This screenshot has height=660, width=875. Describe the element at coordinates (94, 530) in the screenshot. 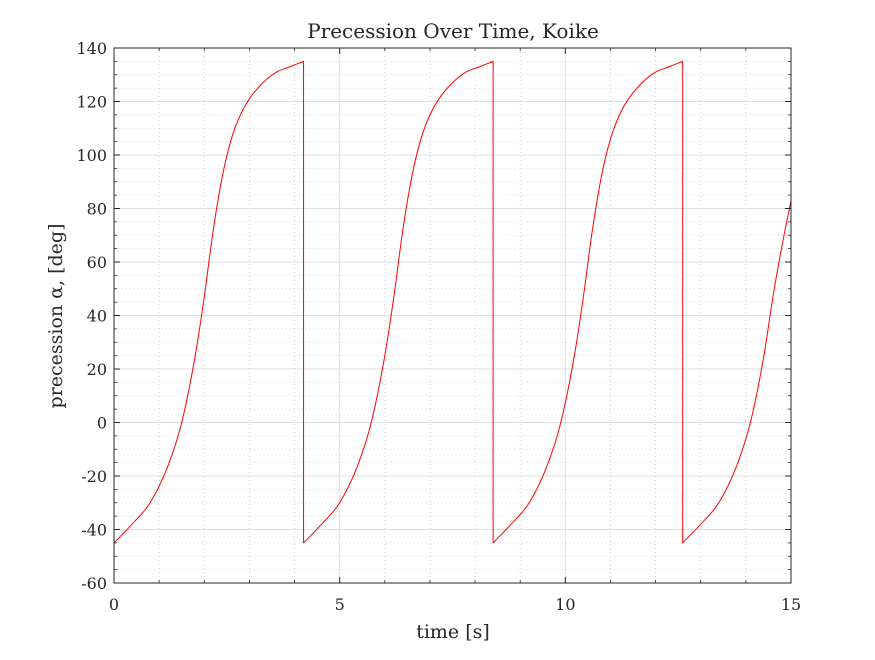

I see `y-tick-label: -40` at that location.